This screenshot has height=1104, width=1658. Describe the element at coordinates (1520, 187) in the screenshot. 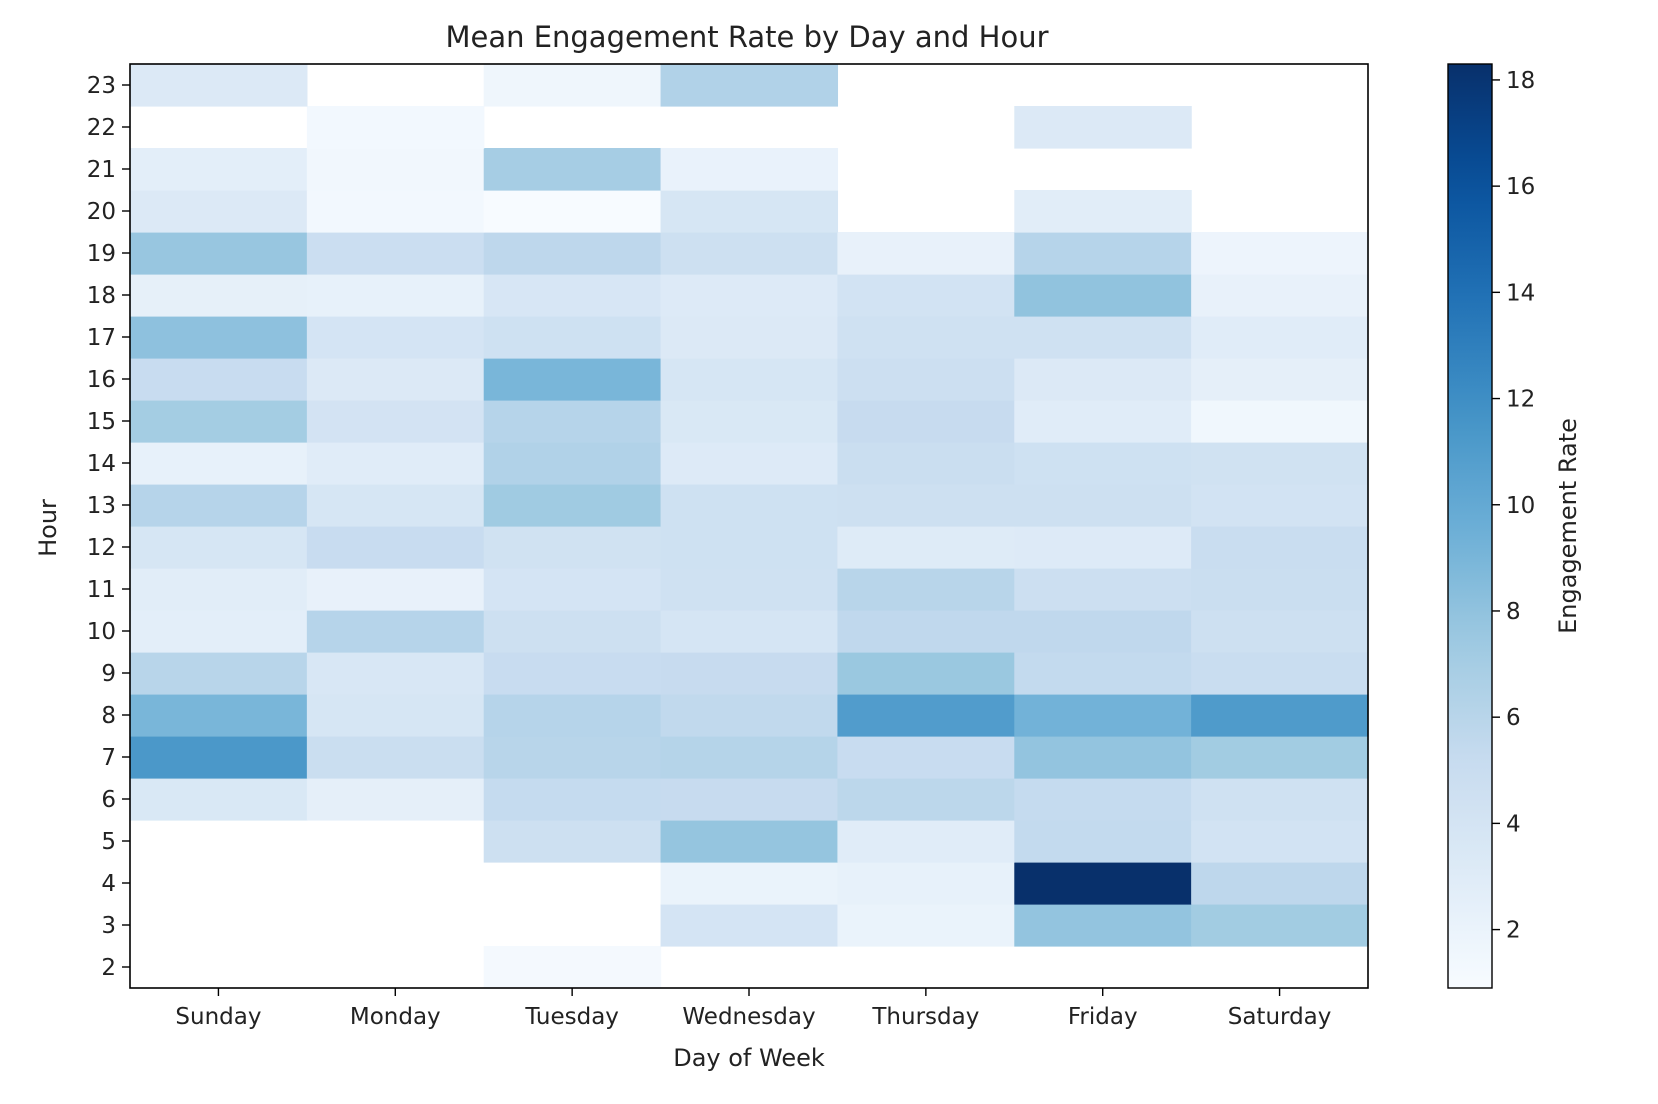

I see `colorbar-tick-label: 16` at that location.